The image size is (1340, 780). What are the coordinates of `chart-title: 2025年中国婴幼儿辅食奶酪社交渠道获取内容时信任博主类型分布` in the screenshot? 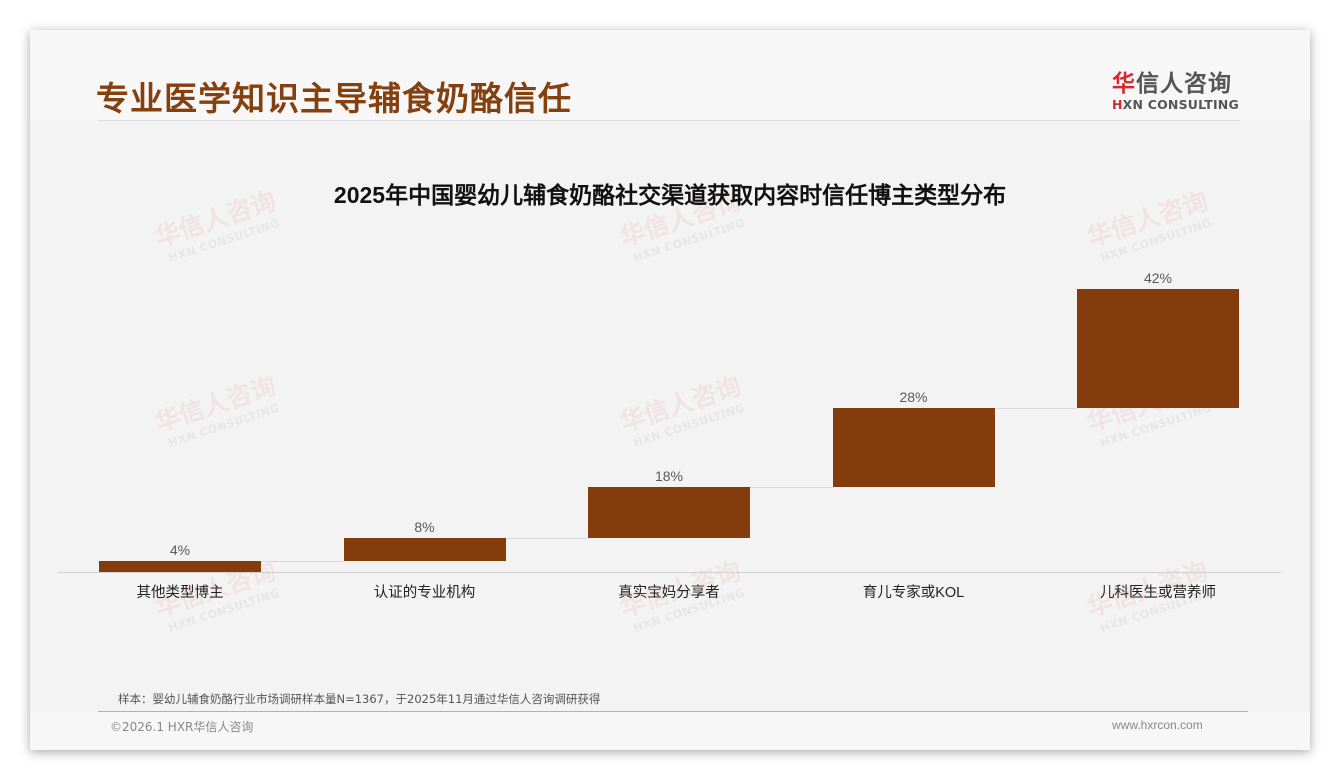 It's located at (670, 195).